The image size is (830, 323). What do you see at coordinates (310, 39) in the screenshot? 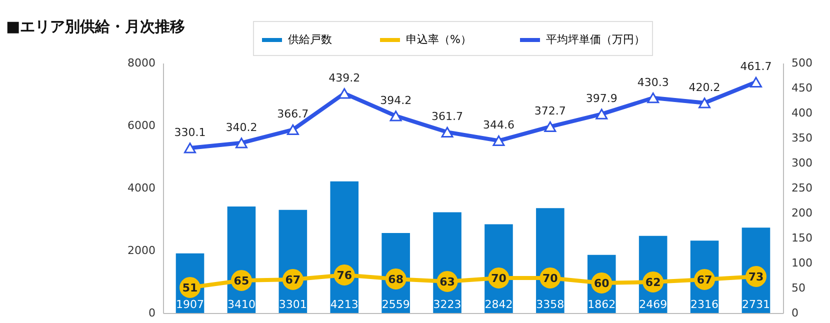
I see `legend-label: 供給戸数` at bounding box center [310, 39].